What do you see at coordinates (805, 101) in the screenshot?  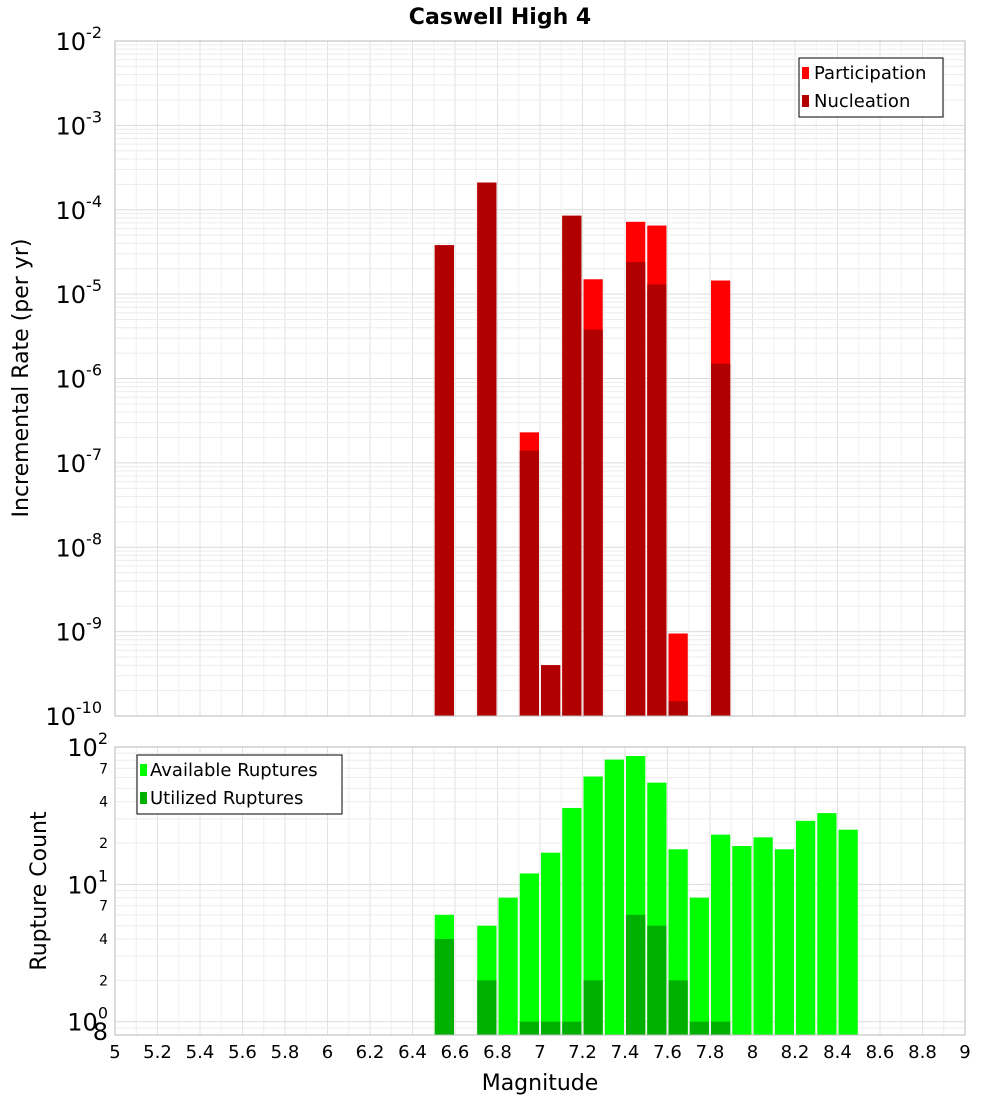 I see `legend-swatch-nucleation` at bounding box center [805, 101].